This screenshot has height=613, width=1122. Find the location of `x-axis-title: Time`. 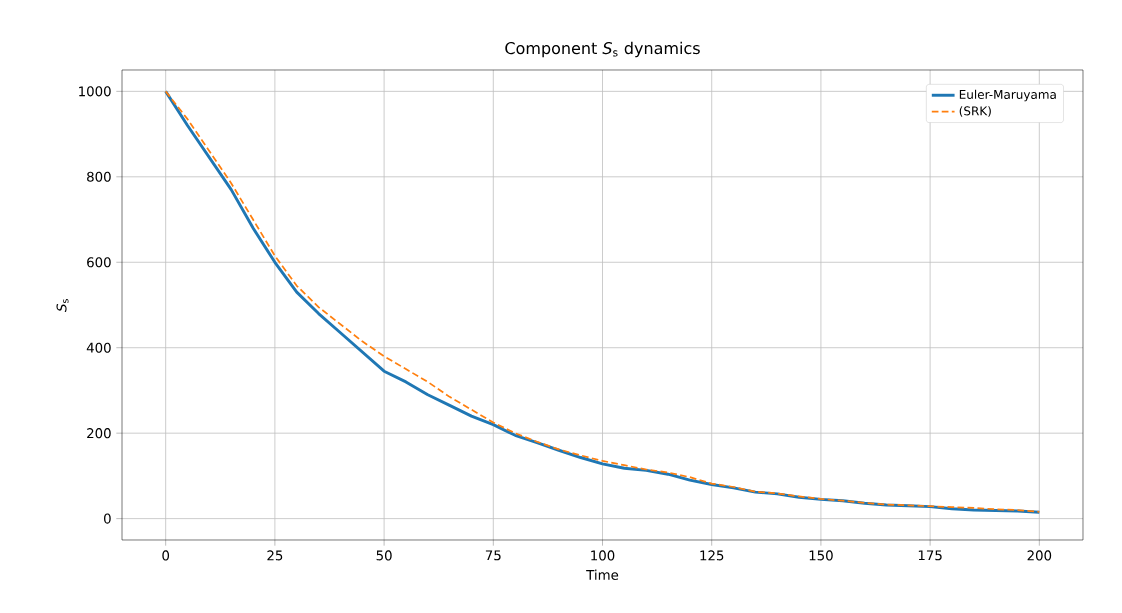

x-axis-title: Time is located at coordinates (602, 574).